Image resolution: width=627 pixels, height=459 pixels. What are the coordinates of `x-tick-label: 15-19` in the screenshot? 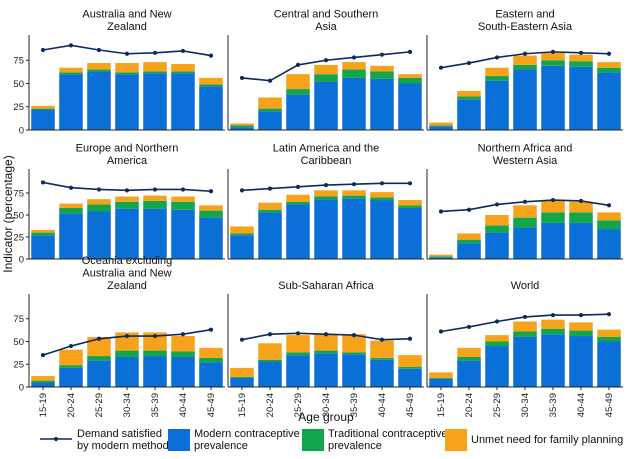 It's located at (43, 405).